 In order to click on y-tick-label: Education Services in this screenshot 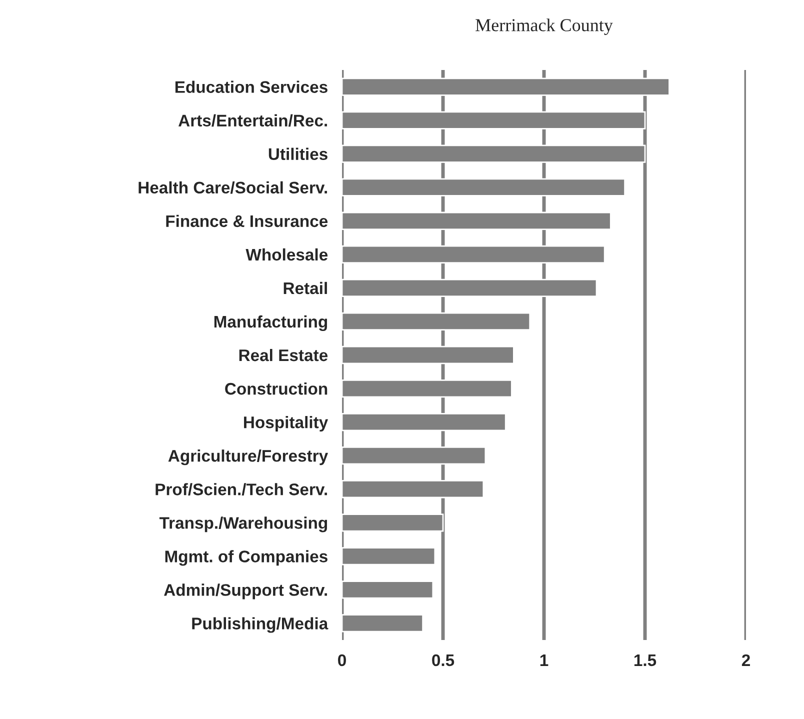, I will do `click(251, 86)`.